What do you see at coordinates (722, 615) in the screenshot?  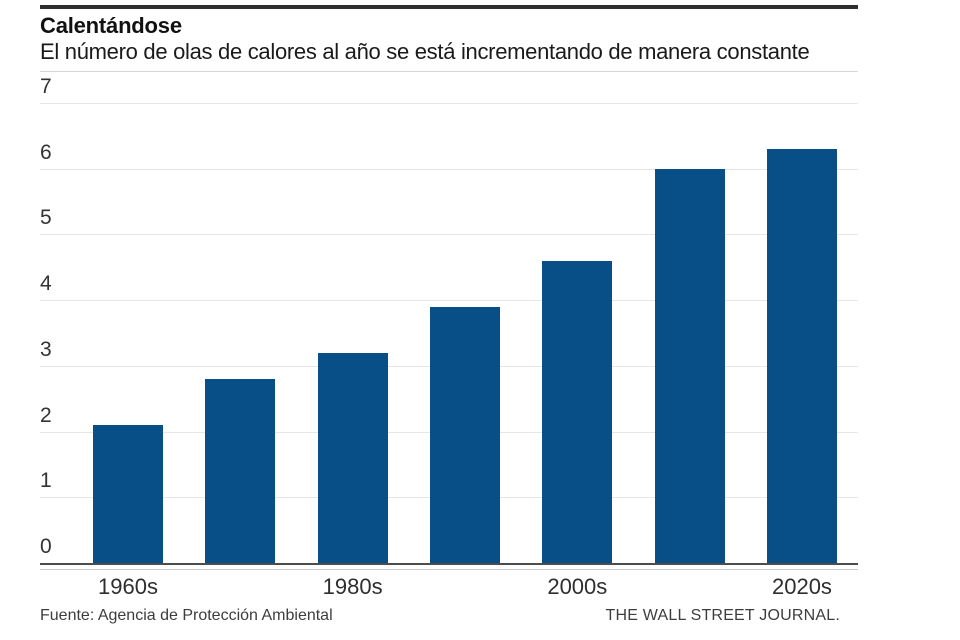 I see `journal-credit: THE WALL STREET JOURNAL.` at bounding box center [722, 615].